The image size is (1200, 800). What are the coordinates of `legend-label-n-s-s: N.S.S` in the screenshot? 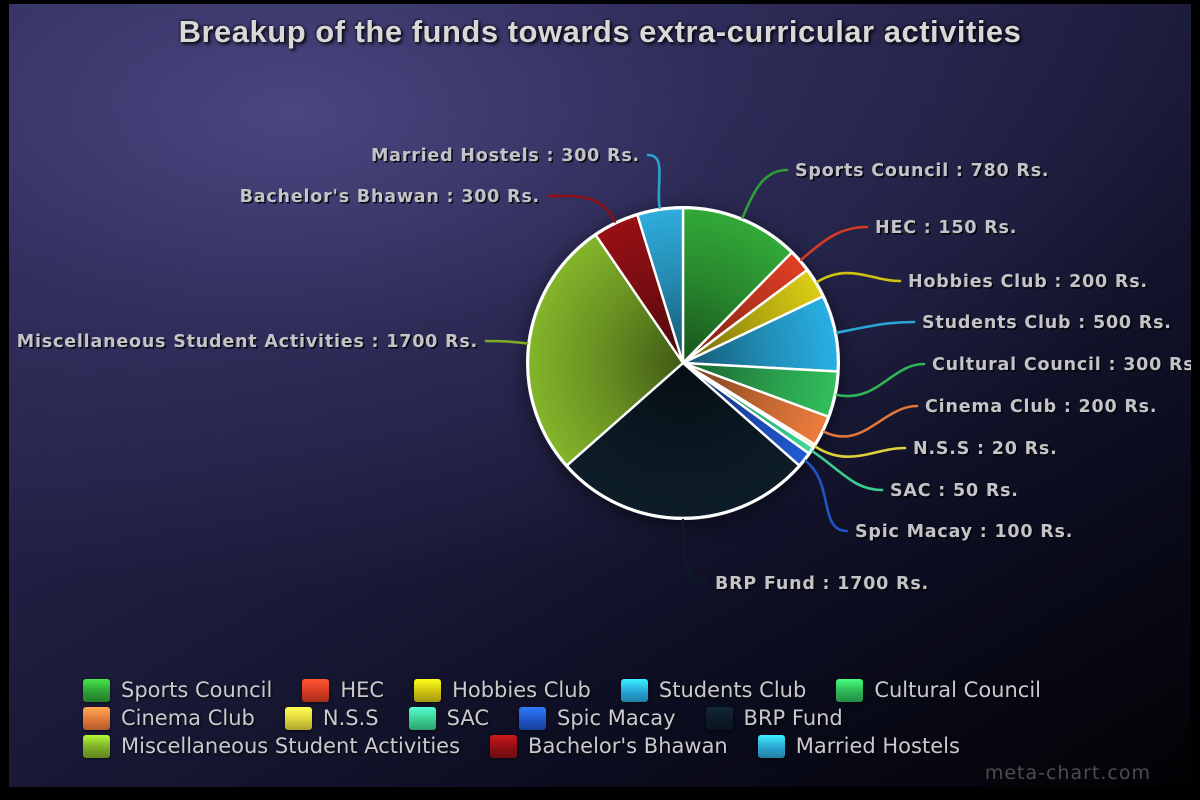 It's located at (350, 718).